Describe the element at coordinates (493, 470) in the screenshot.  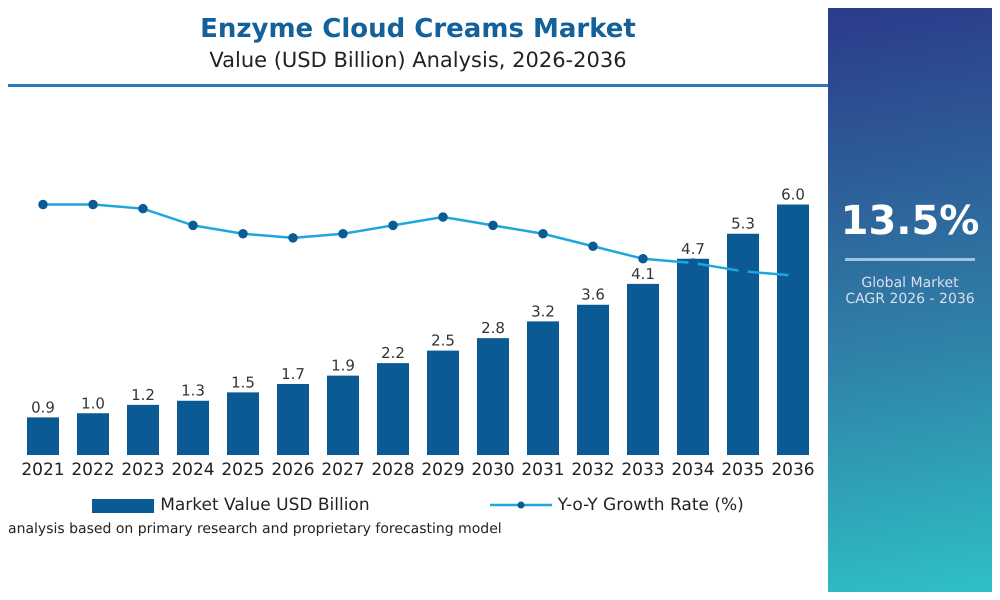
I see `x-tick-label: 2030` at that location.